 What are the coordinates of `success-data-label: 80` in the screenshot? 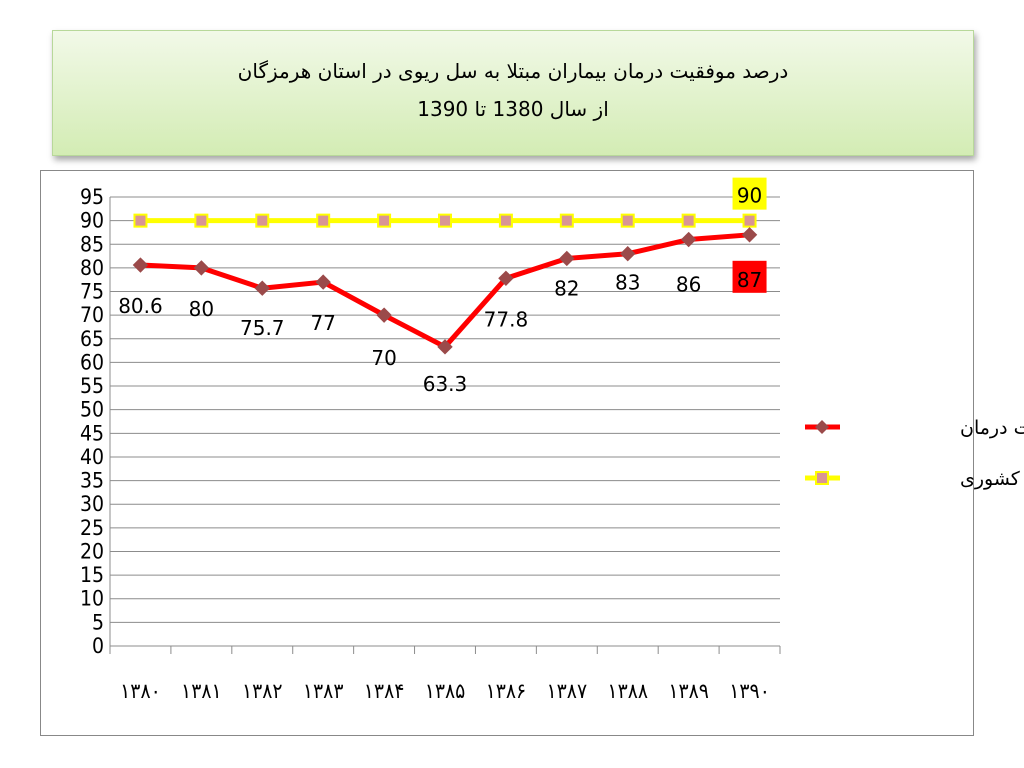 It's located at (201, 309).